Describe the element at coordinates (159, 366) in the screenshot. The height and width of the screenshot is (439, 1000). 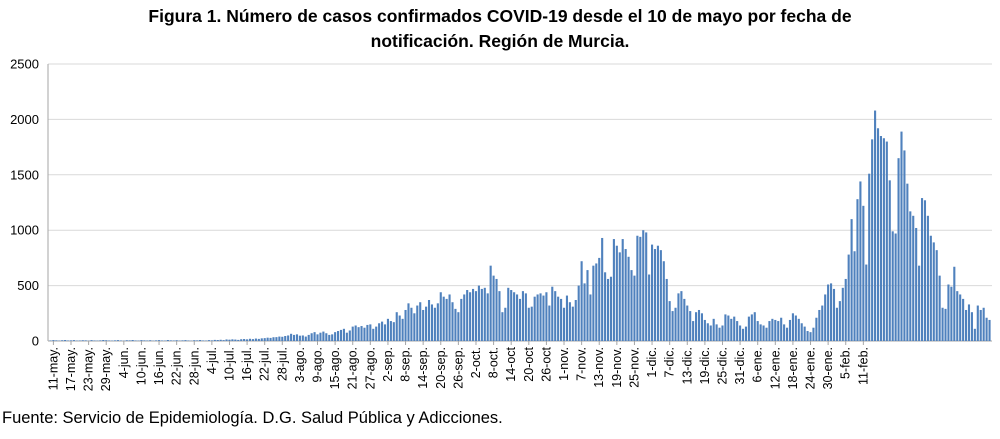
I see `x-tick-label: 16-jun.` at that location.